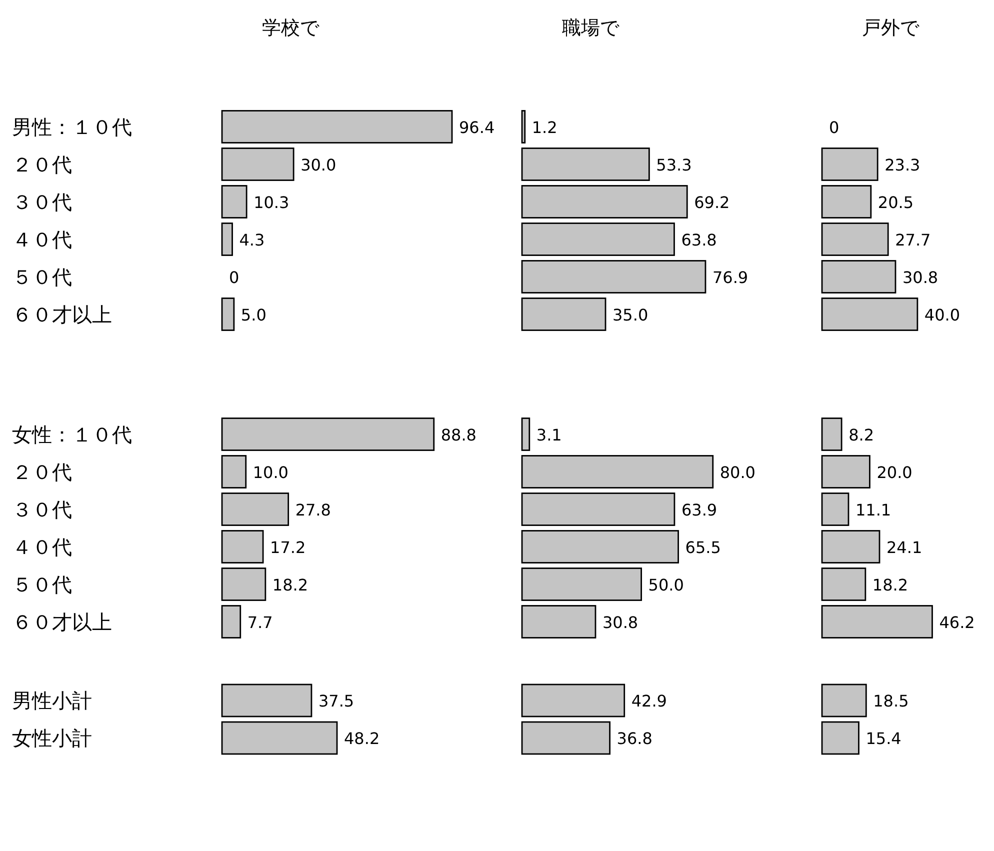 The width and height of the screenshot is (994, 851). I want to click on data-label: 4.3, so click(252, 240).